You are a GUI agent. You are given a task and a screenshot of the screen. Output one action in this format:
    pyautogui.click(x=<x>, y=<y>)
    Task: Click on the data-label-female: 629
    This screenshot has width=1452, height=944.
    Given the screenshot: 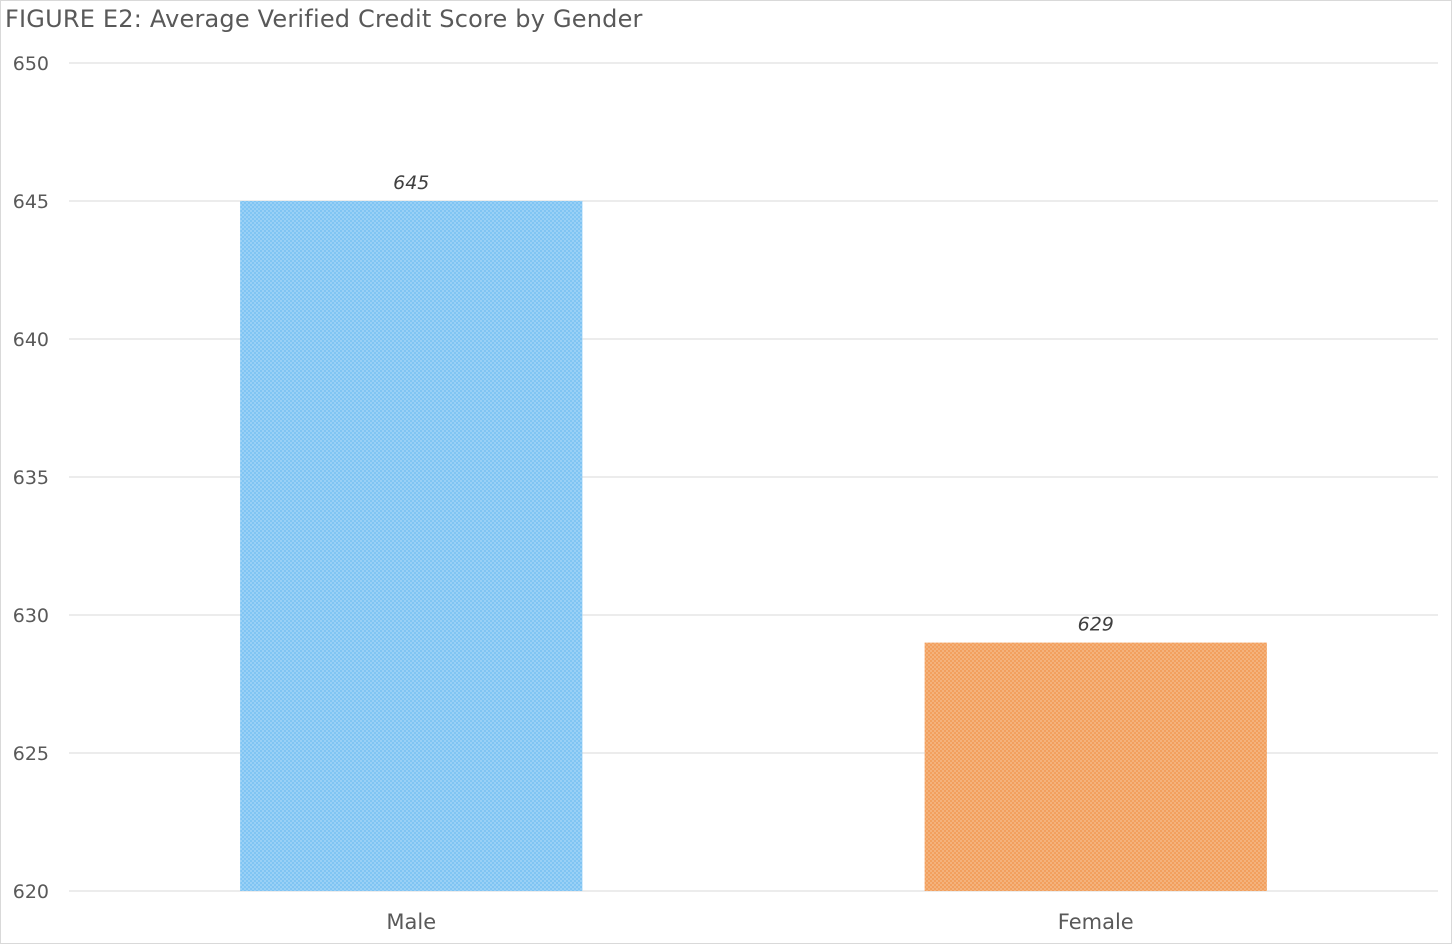 What is the action you would take?
    pyautogui.click(x=1096, y=625)
    